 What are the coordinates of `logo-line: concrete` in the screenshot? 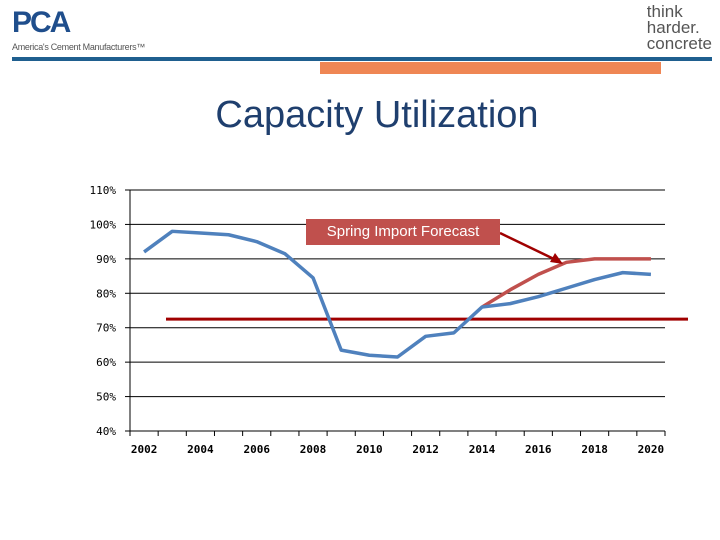 It's located at (679, 43).